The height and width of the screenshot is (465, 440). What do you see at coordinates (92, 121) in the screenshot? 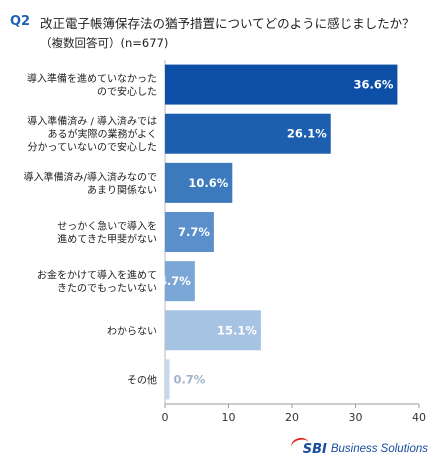
I see `category-label: 導入準備済み / 導入済みでは` at bounding box center [92, 121].